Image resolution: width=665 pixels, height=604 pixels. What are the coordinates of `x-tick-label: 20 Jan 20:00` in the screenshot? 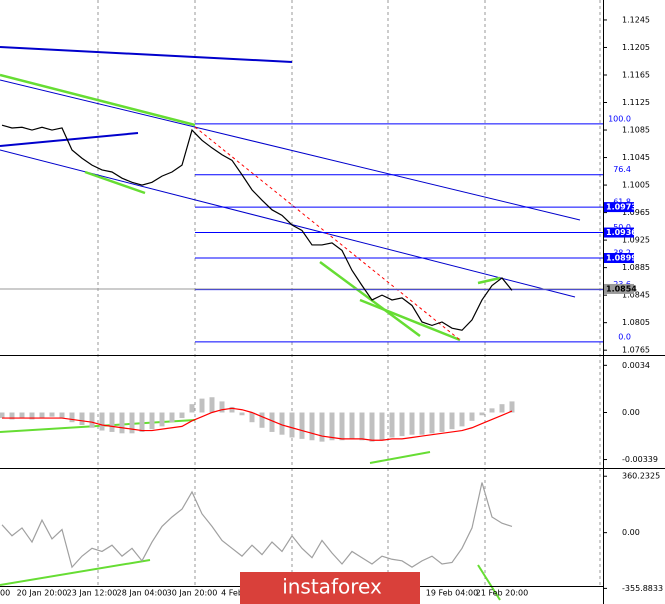 It's located at (42, 593).